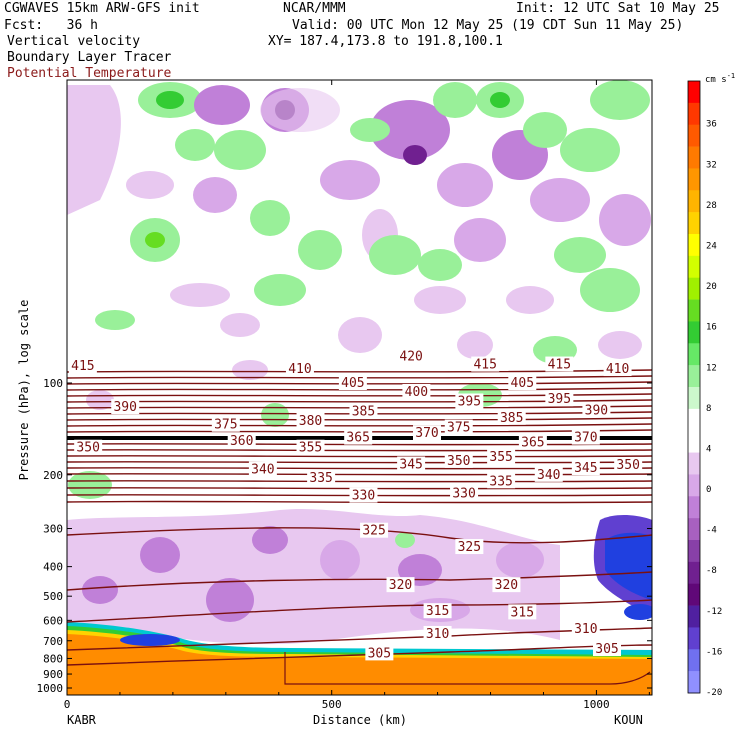  I want to click on colorbar-label: 8, so click(708, 409).